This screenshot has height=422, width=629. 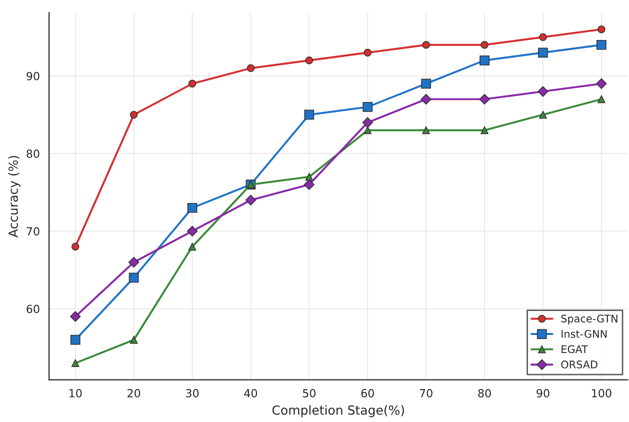 I want to click on legend-label: EGAT, so click(x=575, y=349).